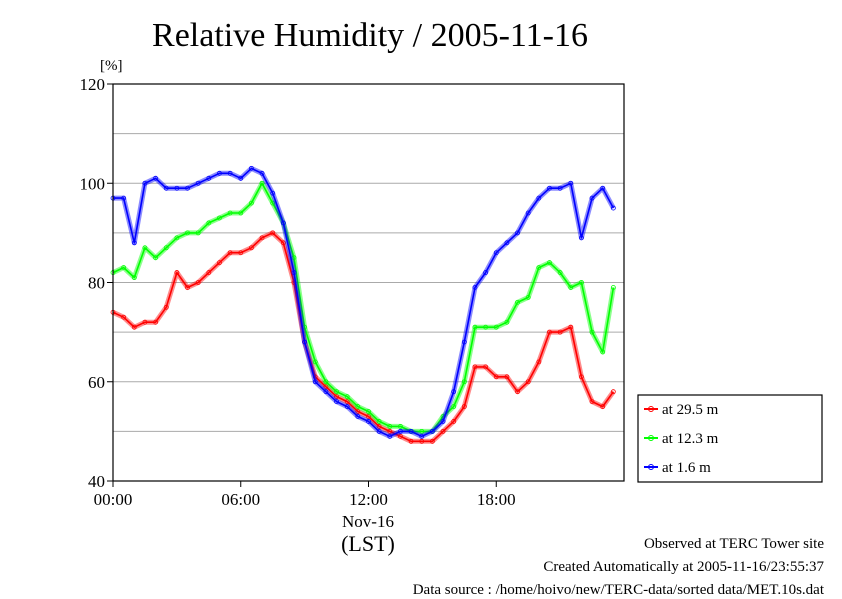 This screenshot has width=842, height=599. I want to click on y-axis-ticks: 40 60 80 100 120, so click(96, 283).